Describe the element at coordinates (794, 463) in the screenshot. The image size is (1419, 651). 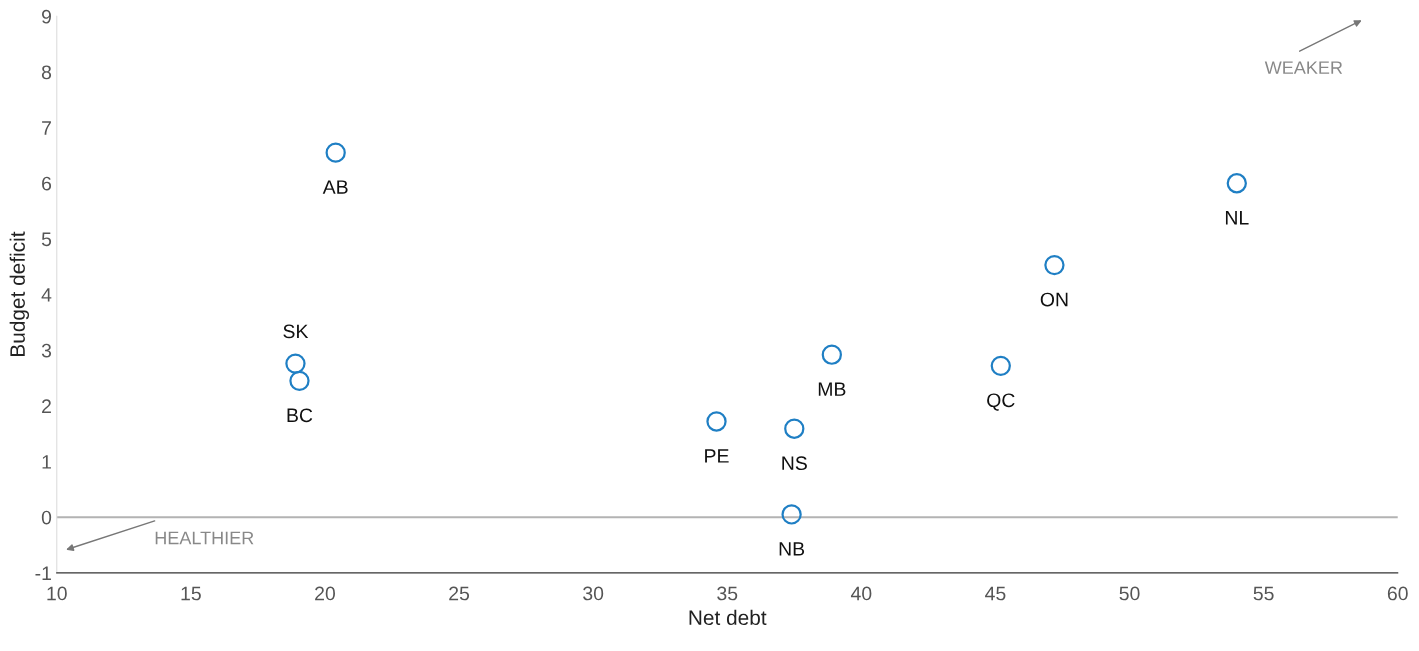
I see `annotation: NS` at that location.